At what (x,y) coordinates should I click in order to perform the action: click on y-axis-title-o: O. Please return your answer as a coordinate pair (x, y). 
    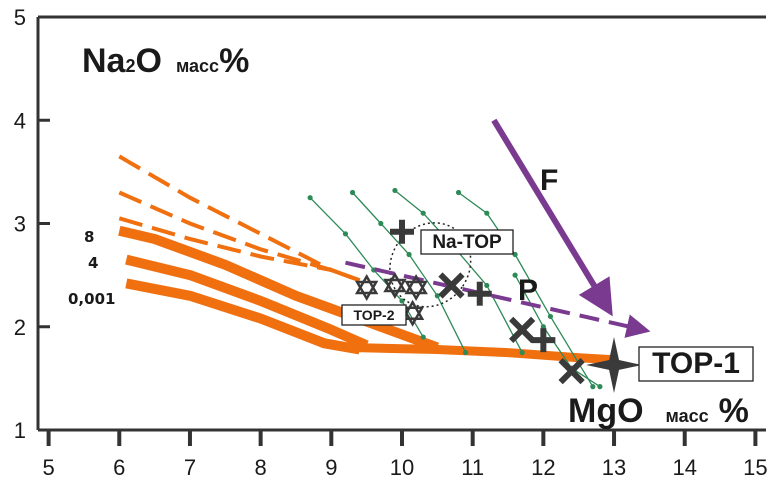
    Looking at the image, I should click on (148, 61).